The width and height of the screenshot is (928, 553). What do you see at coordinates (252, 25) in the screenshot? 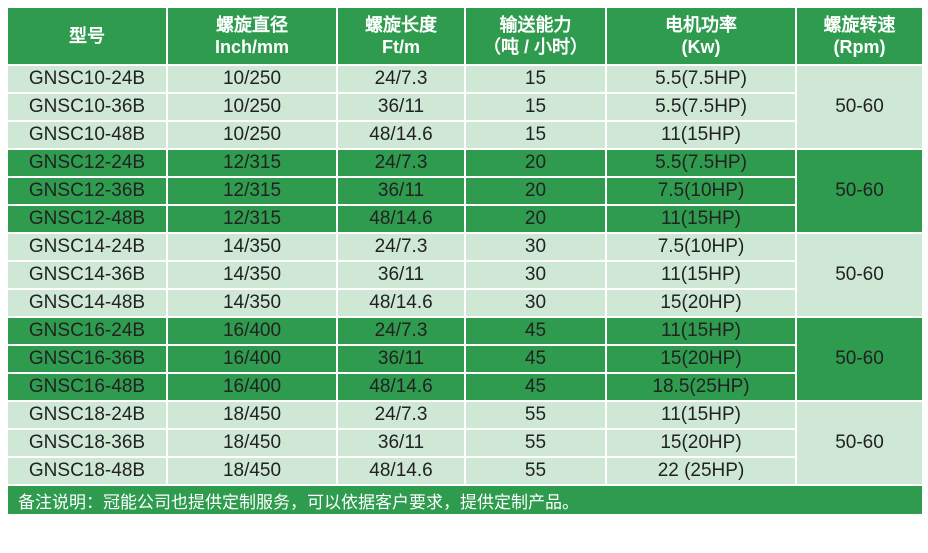
I see `header-line1: 螺旋直径` at bounding box center [252, 25].